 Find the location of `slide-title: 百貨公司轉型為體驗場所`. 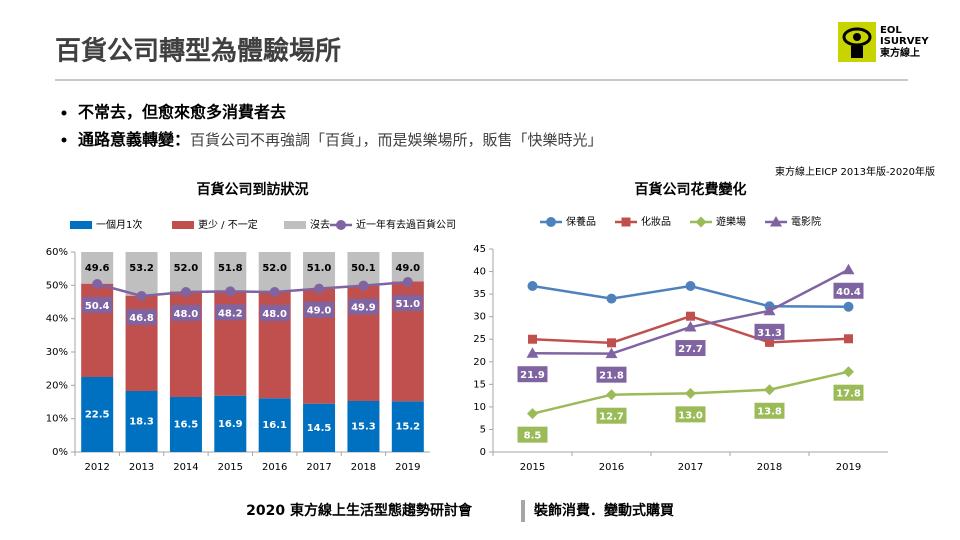

slide-title: 百貨公司轉型為體驗場所 is located at coordinates (198, 51).